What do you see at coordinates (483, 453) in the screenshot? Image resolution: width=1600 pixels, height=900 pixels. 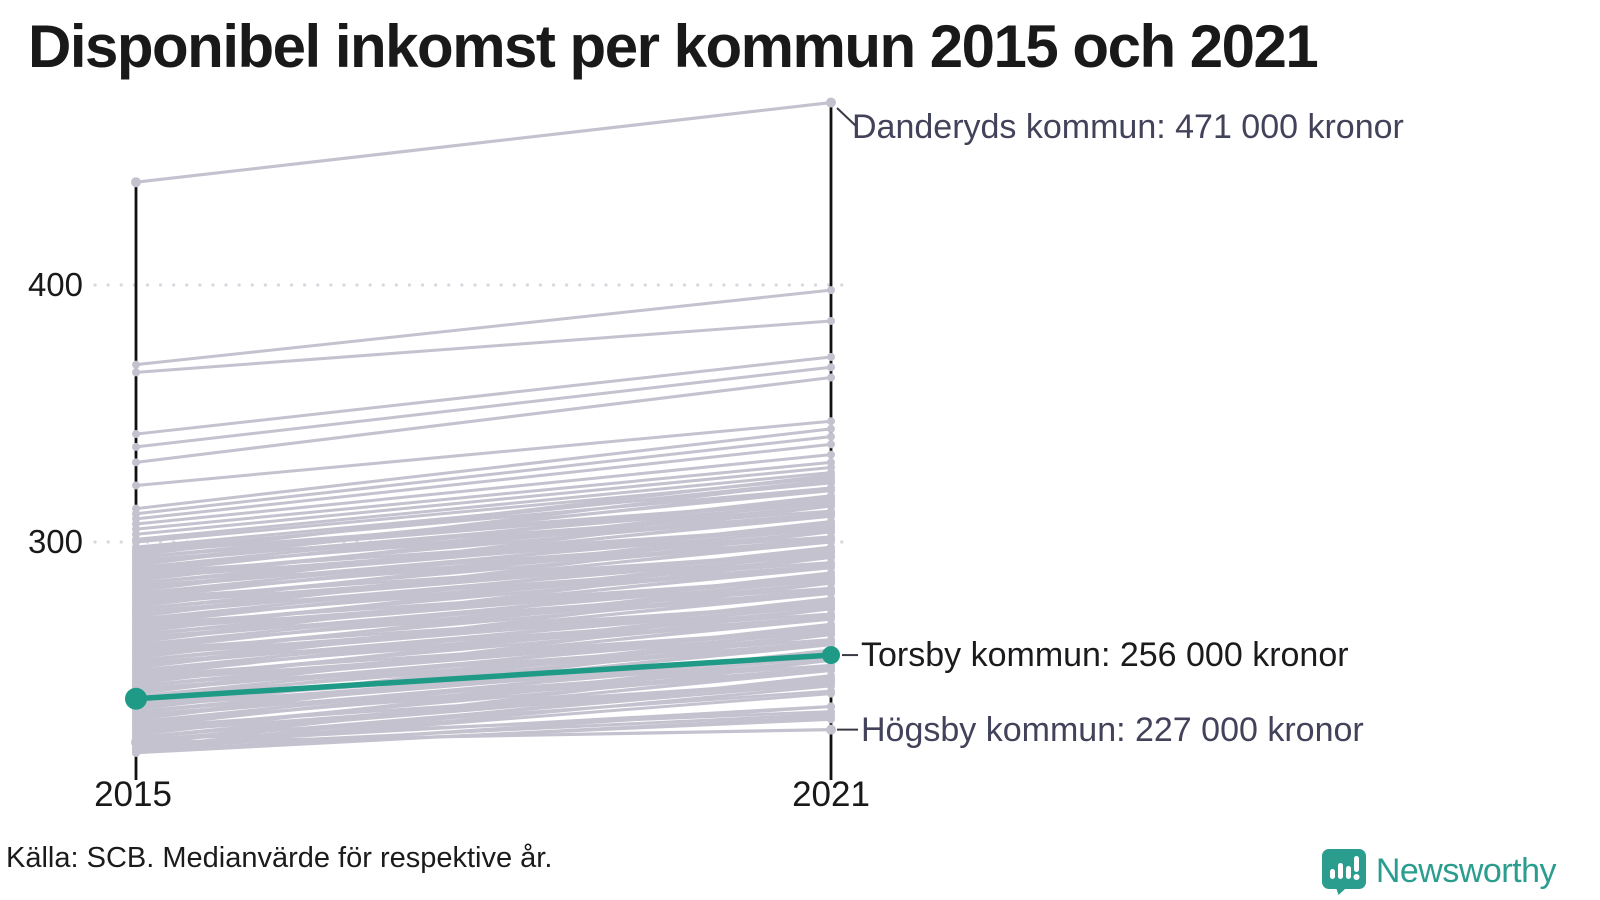 I see `municipality-5-line` at bounding box center [483, 453].